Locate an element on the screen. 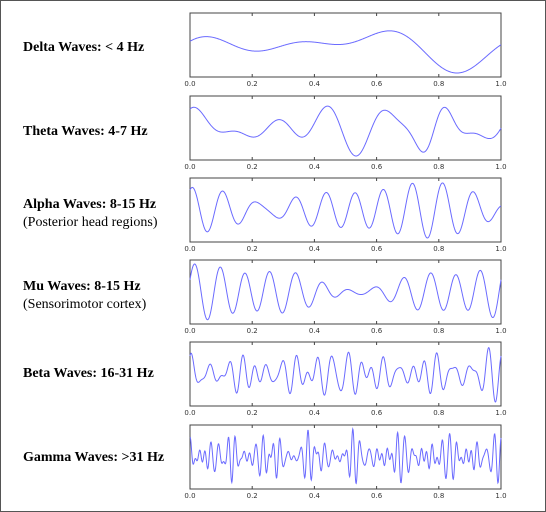 The height and width of the screenshot is (512, 546). wave-line-beta is located at coordinates (345, 375).